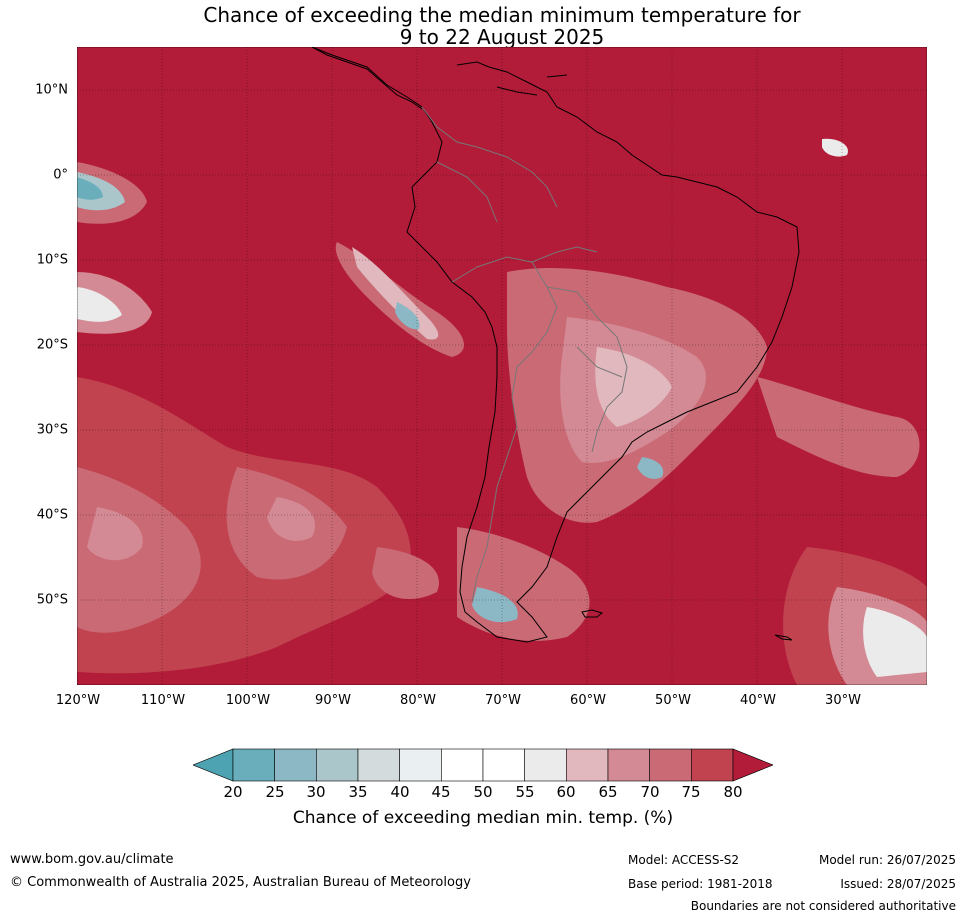  What do you see at coordinates (525, 792) in the screenshot?
I see `colorbar-tick: 55` at bounding box center [525, 792].